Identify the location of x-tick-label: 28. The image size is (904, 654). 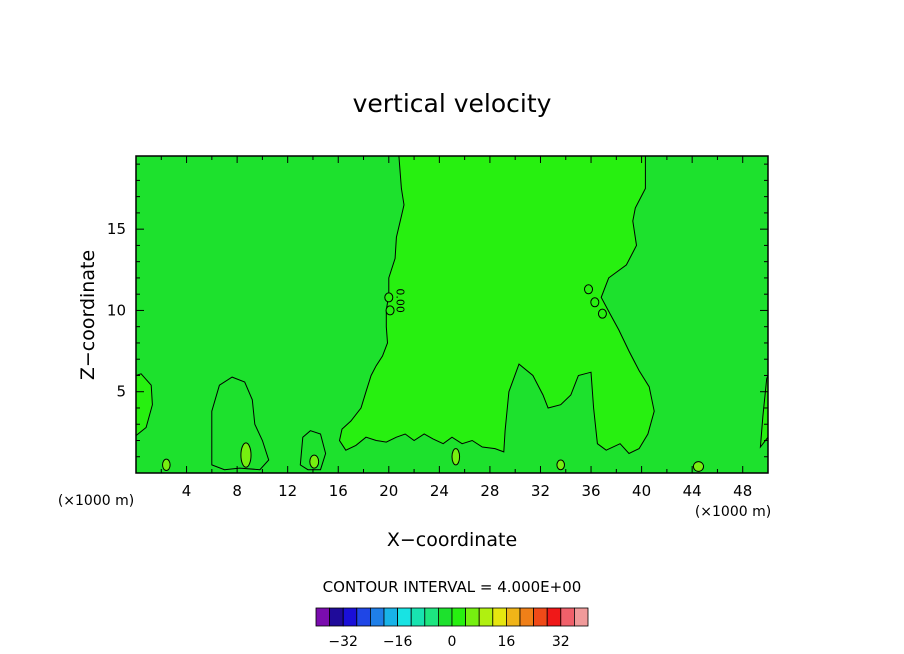
(489, 491).